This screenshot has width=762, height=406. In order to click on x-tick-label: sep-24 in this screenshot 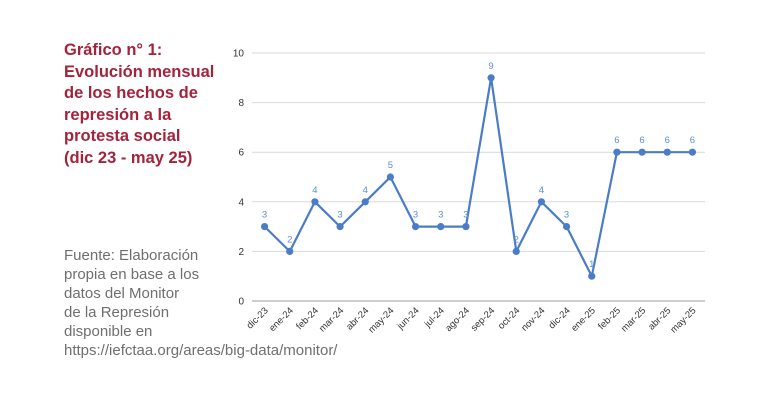, I will do `click(483, 319)`.